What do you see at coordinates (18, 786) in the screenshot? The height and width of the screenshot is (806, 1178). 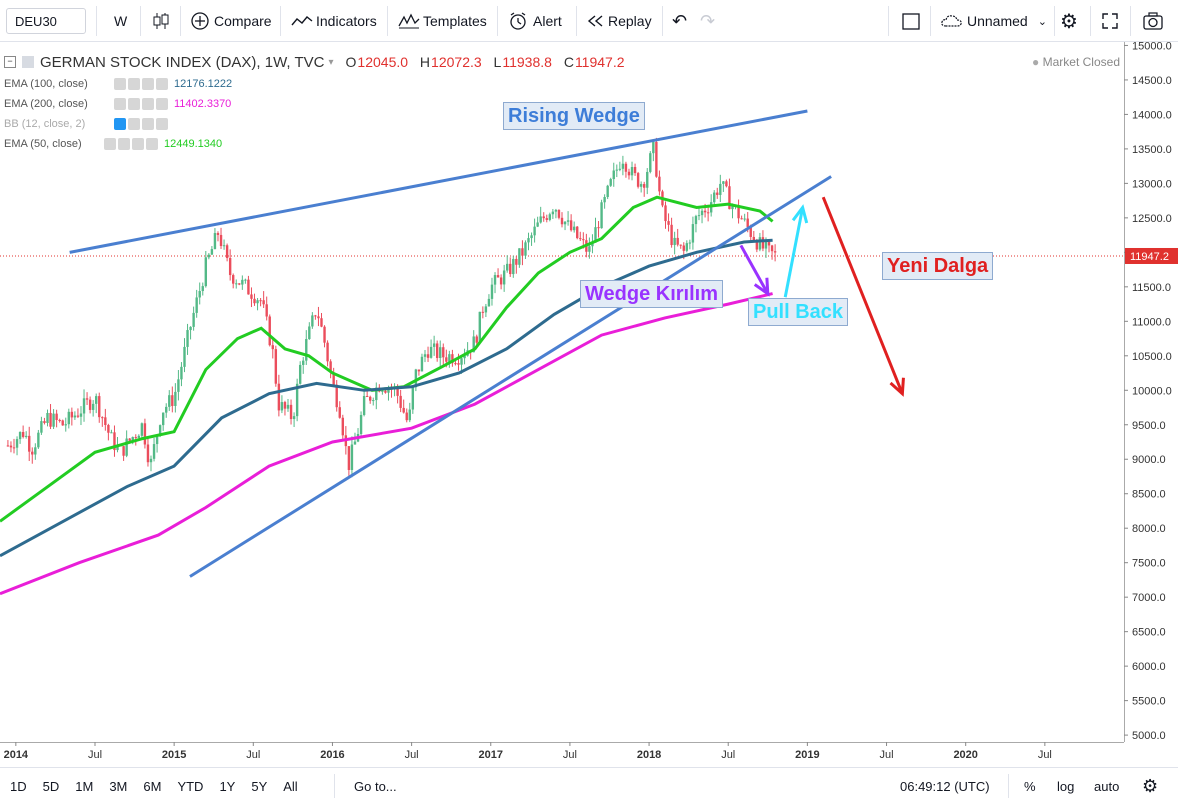 I see `range-1d: 1D` at bounding box center [18, 786].